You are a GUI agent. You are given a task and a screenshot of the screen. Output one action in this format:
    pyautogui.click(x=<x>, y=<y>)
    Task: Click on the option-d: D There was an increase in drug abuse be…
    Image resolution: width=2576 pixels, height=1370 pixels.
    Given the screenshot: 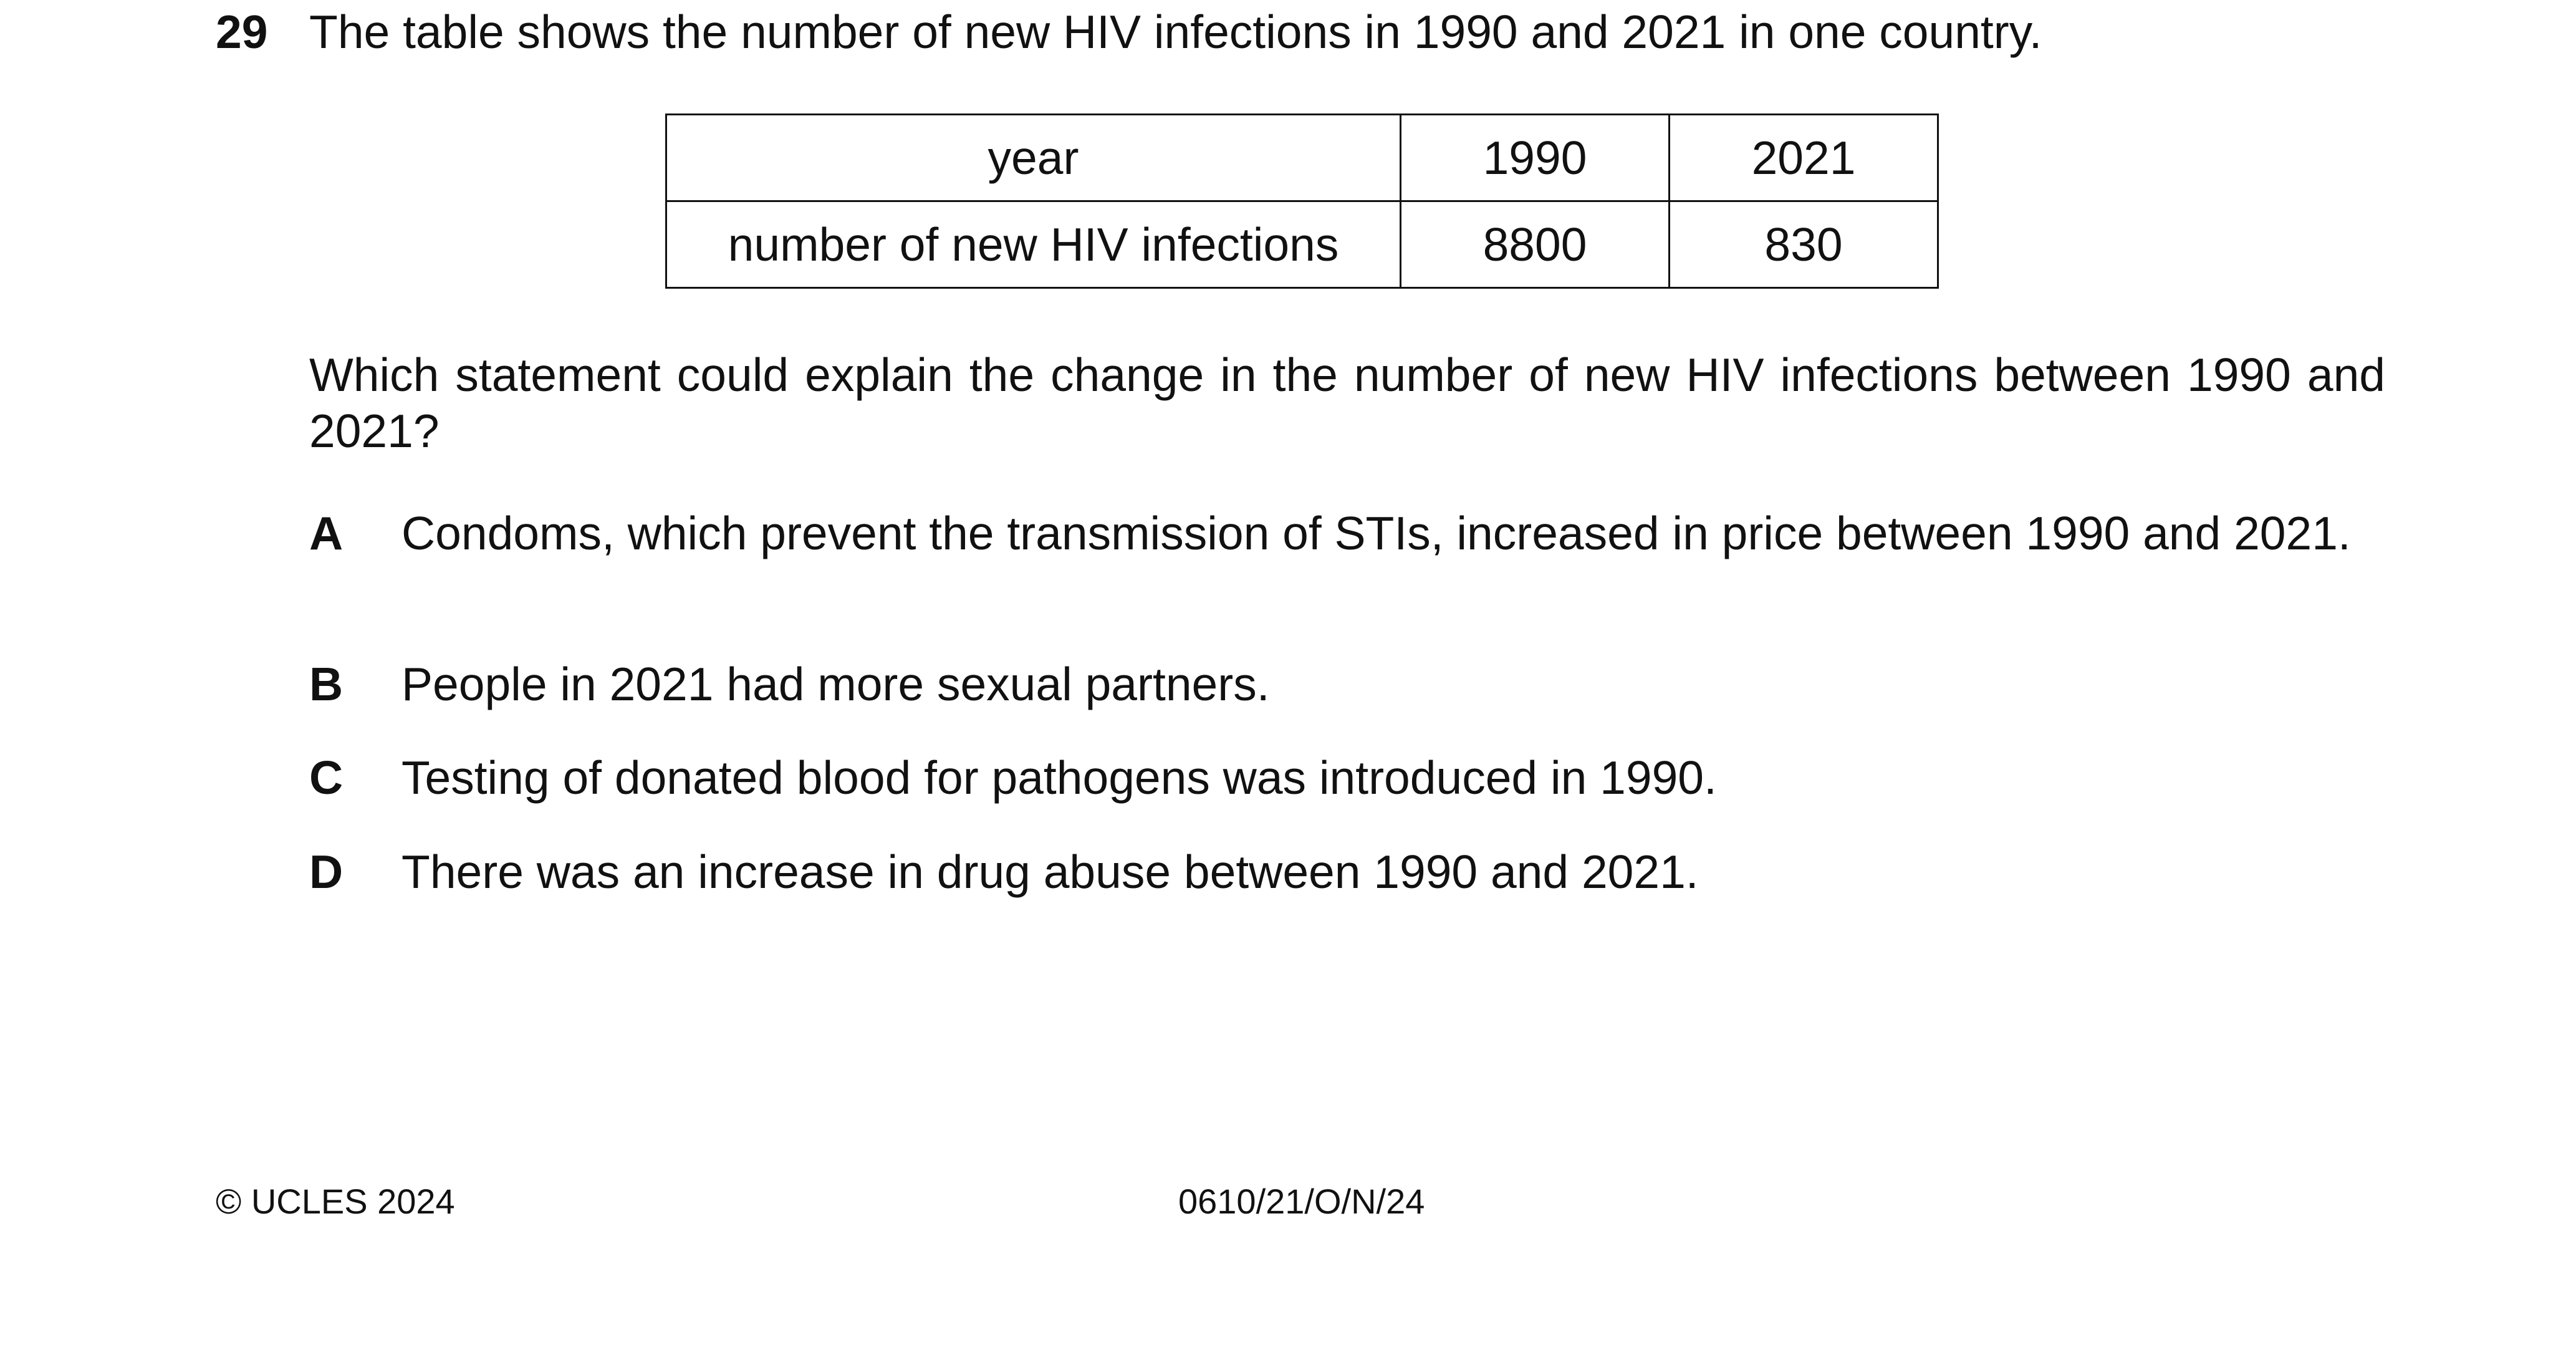 What is the action you would take?
    pyautogui.click(x=1347, y=872)
    